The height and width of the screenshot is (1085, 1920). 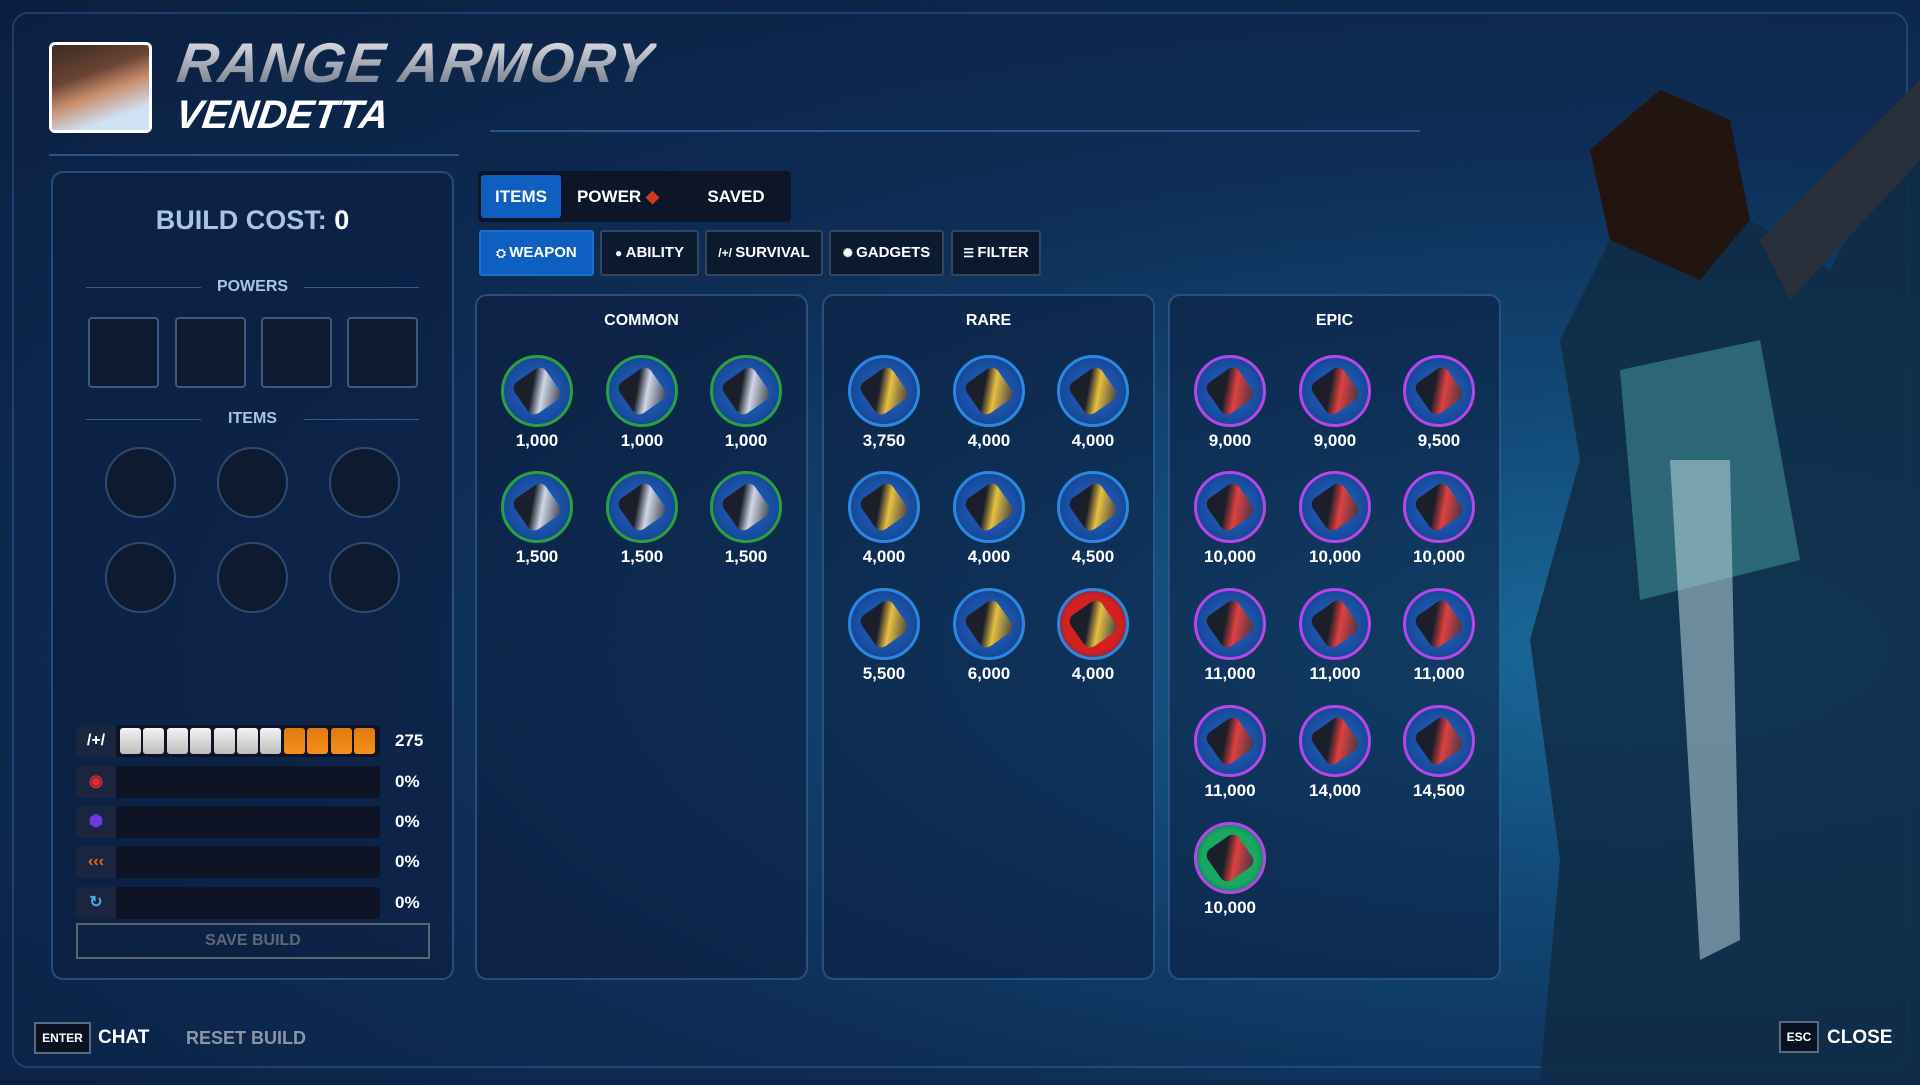 I want to click on filter-icon: ☰, so click(x=970, y=253).